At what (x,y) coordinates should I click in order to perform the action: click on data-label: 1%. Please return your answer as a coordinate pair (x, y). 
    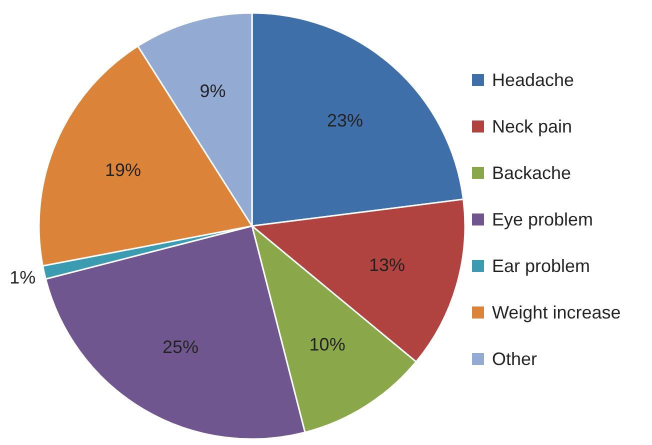
    Looking at the image, I should click on (23, 277).